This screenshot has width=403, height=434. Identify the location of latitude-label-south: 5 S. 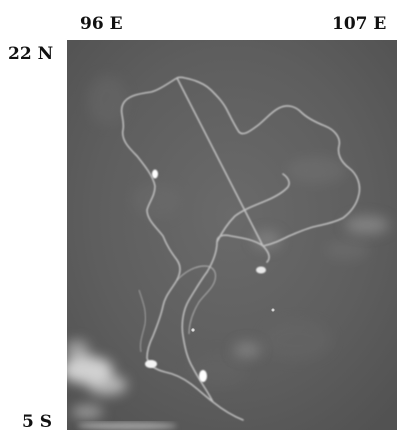
(37, 422).